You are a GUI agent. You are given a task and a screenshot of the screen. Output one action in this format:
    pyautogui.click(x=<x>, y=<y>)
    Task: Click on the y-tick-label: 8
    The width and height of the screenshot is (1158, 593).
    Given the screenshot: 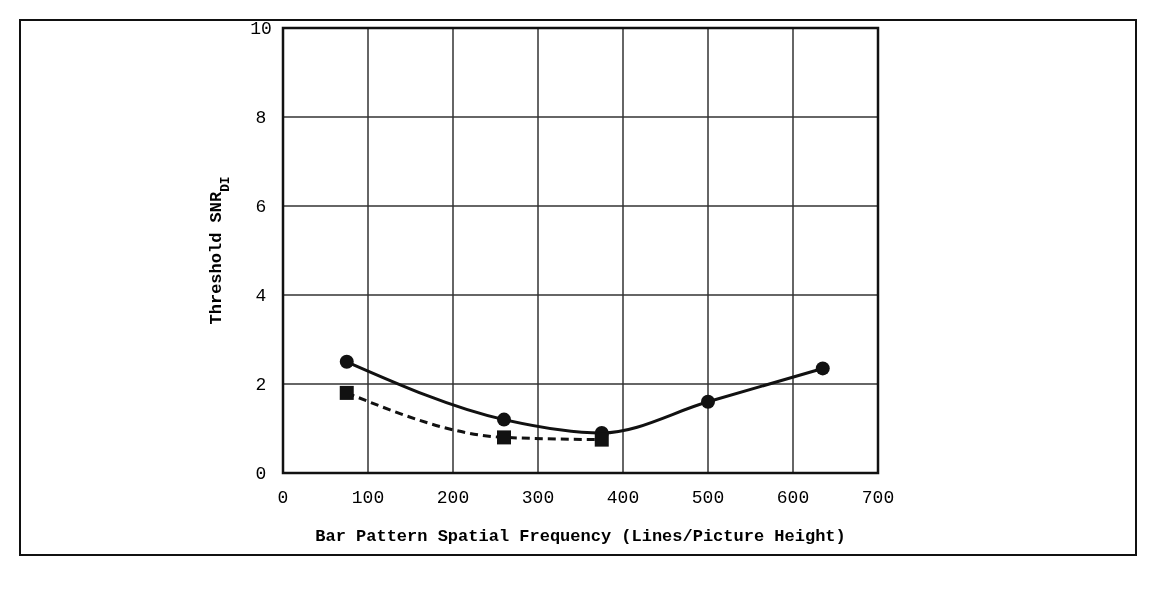 What is the action you would take?
    pyautogui.click(x=261, y=118)
    